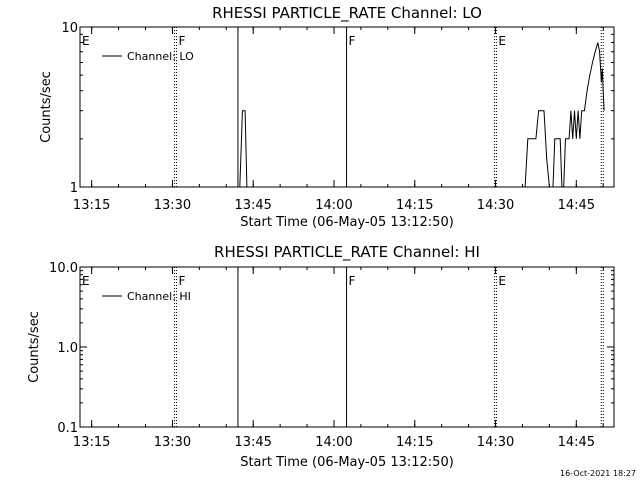 The width and height of the screenshot is (640, 480). Describe the element at coordinates (347, 252) in the screenshot. I see `chart-title: RHESSI PARTICLE_RATE Channel: HI` at that location.